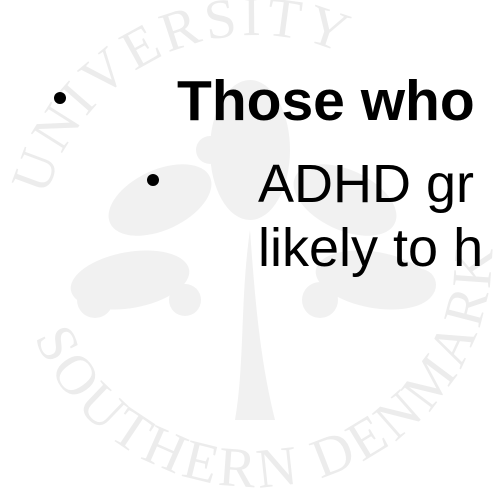 This screenshot has width=501, height=498. What do you see at coordinates (366, 184) in the screenshot?
I see `sub-bullet-line: ADHD gr` at bounding box center [366, 184].